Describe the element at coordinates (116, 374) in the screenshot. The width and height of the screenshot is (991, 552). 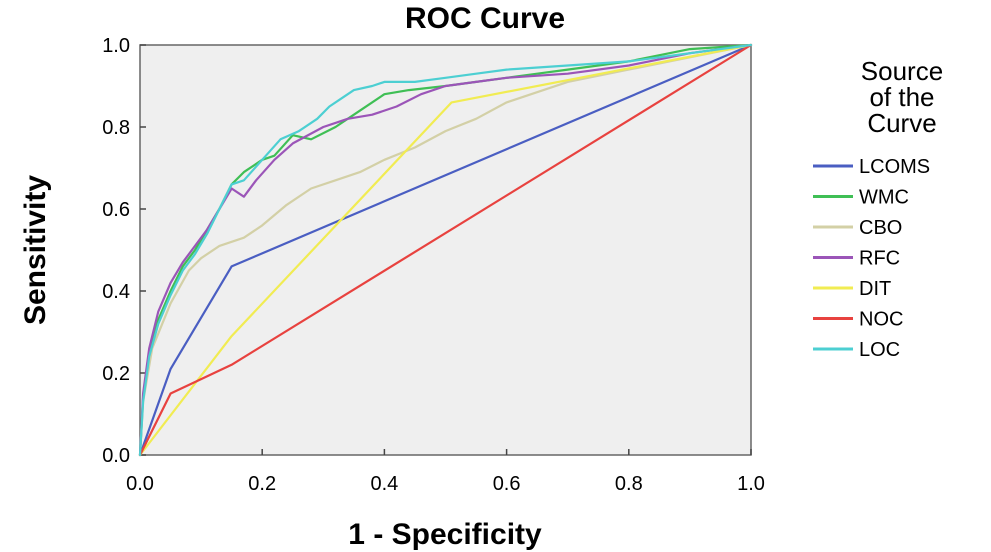
I see `y-tick-label: 0.2` at that location.